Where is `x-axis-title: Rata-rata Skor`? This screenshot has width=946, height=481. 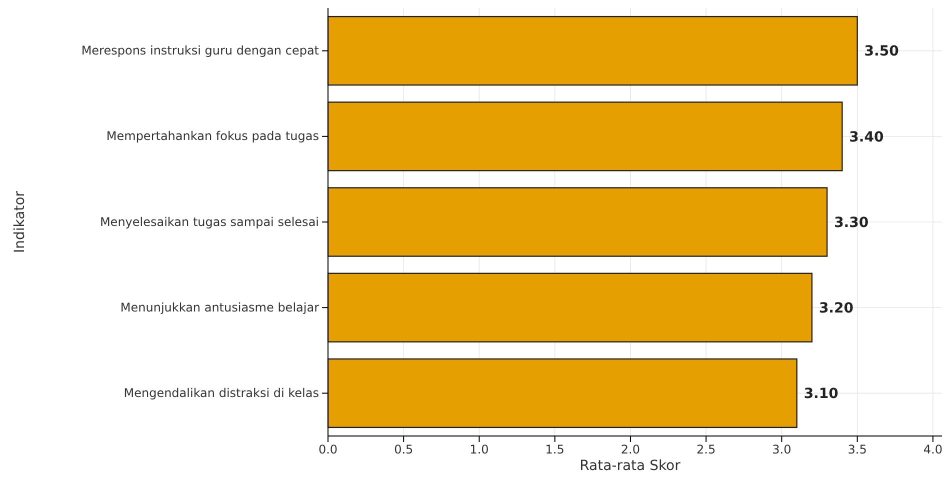 x-axis-title: Rata-rata Skor is located at coordinates (630, 466).